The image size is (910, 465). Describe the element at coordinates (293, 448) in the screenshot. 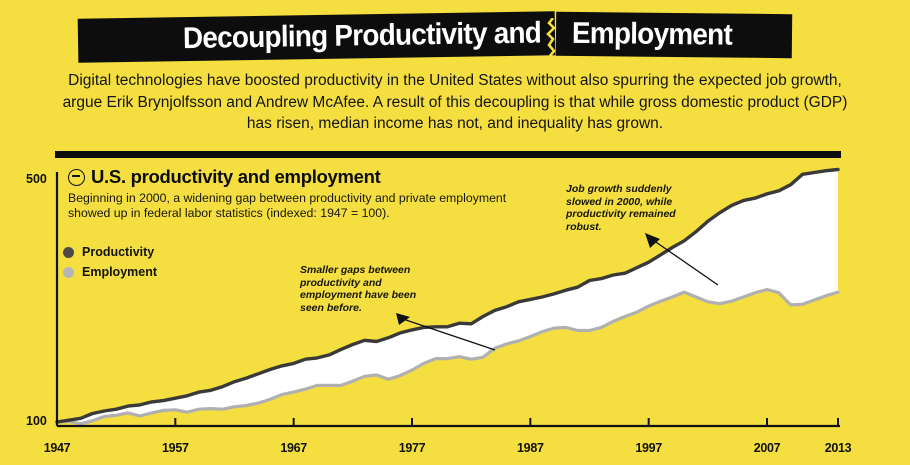

I see `x-axis-tick-1967: 1967` at that location.